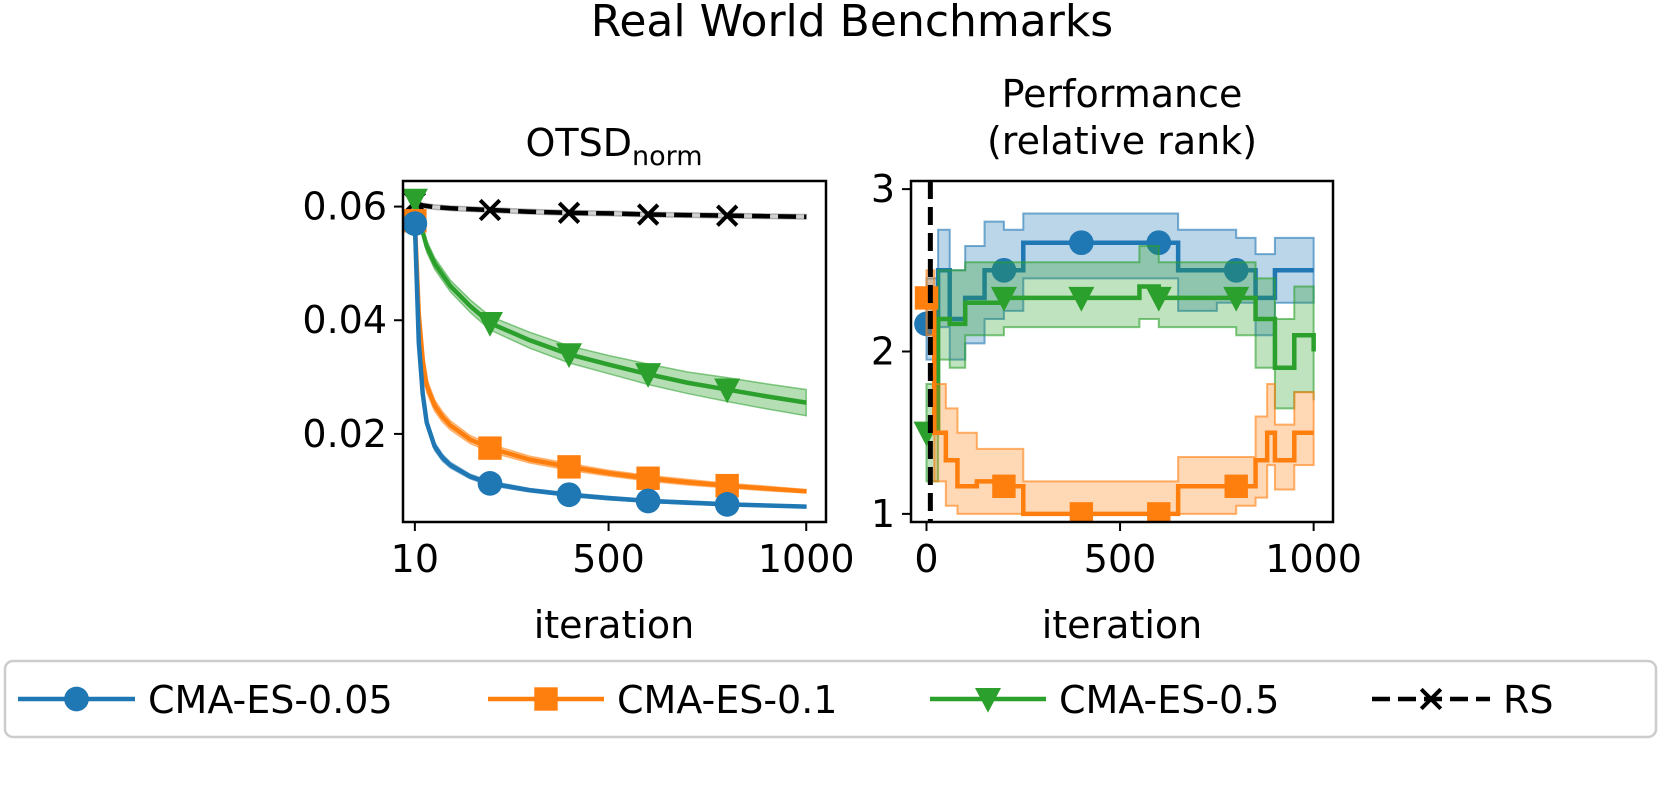 This screenshot has width=1661, height=786. I want to click on otsd-marker-rs-4-stroke-b, so click(727, 215).